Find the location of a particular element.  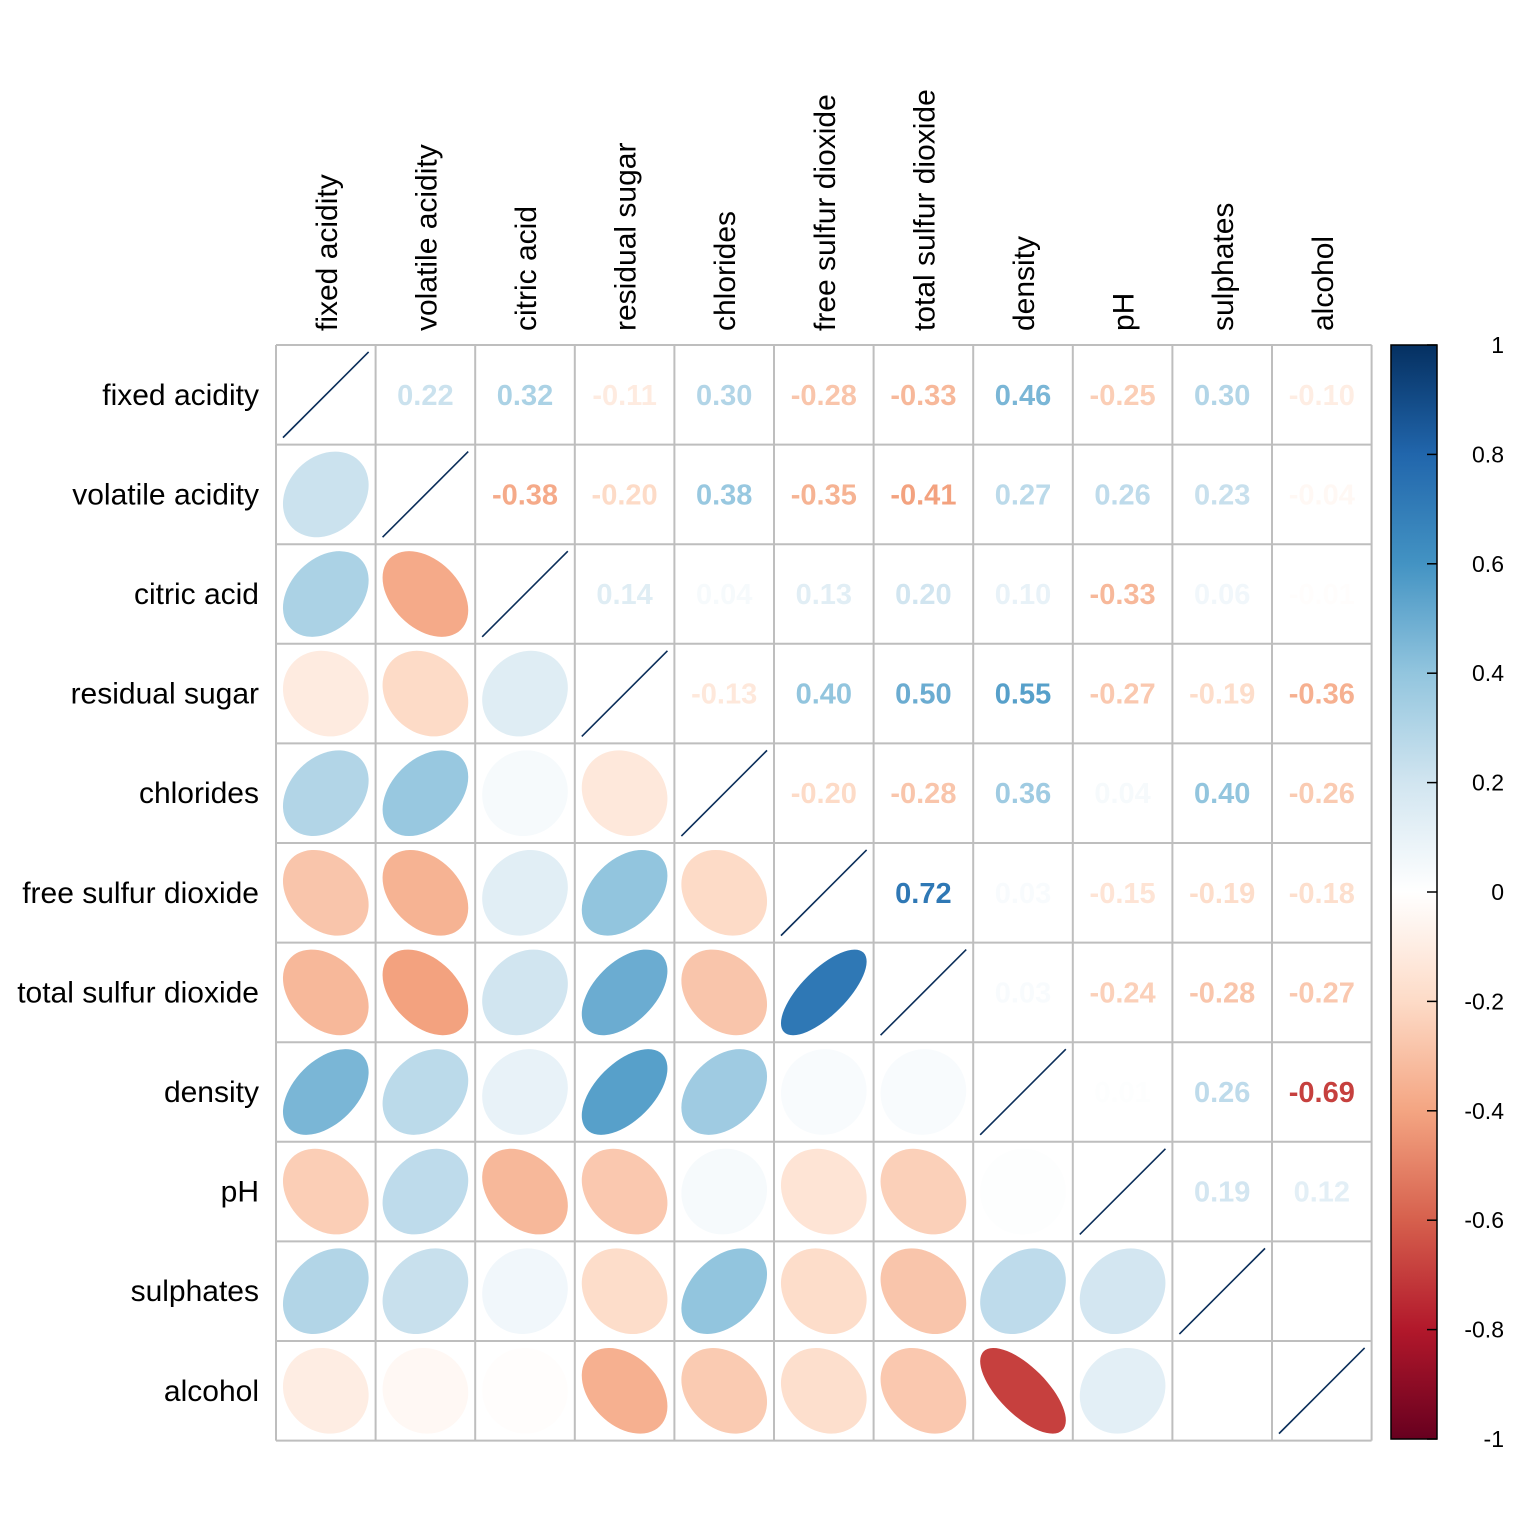

coef-label-cell-chlorides-ph: 0.04 is located at coordinates (1122, 794).